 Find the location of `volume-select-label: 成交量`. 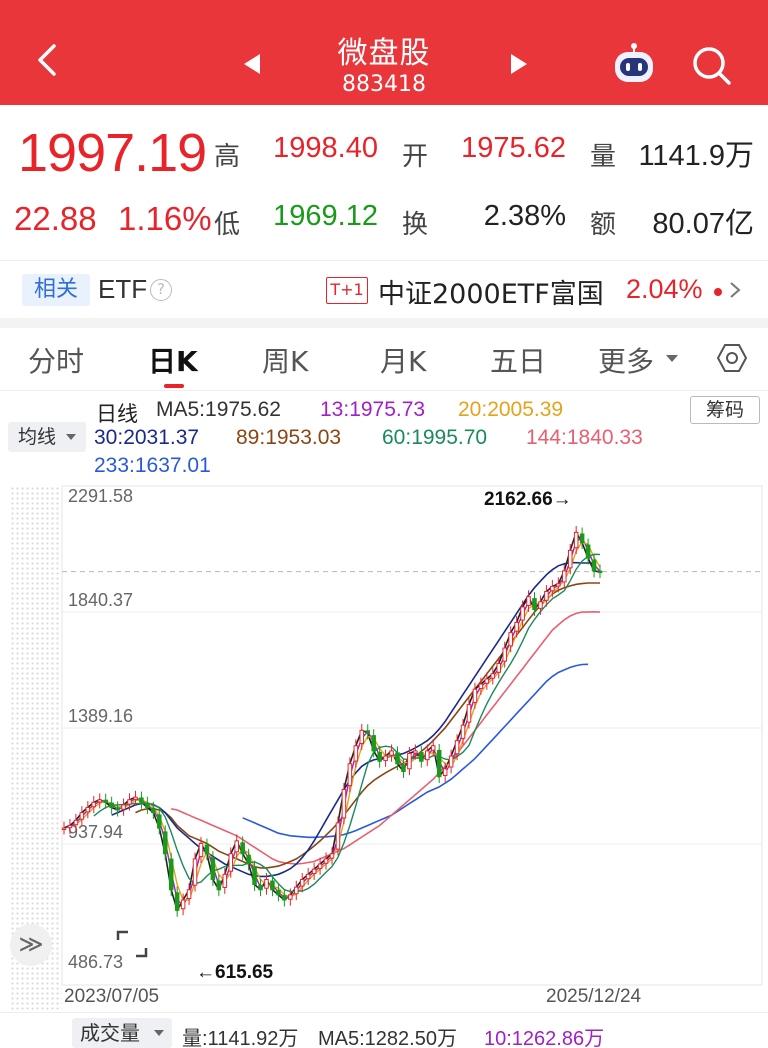

volume-select-label: 成交量 is located at coordinates (110, 1033).